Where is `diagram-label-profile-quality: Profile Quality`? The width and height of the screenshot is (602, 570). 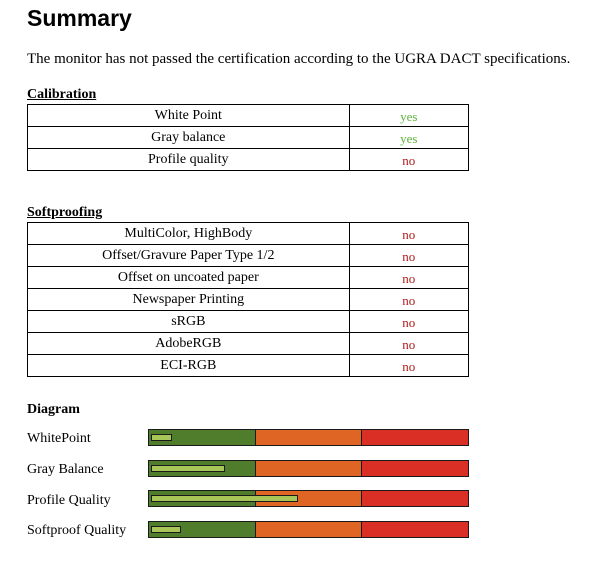
diagram-label-profile-quality: Profile Quality is located at coordinates (69, 500).